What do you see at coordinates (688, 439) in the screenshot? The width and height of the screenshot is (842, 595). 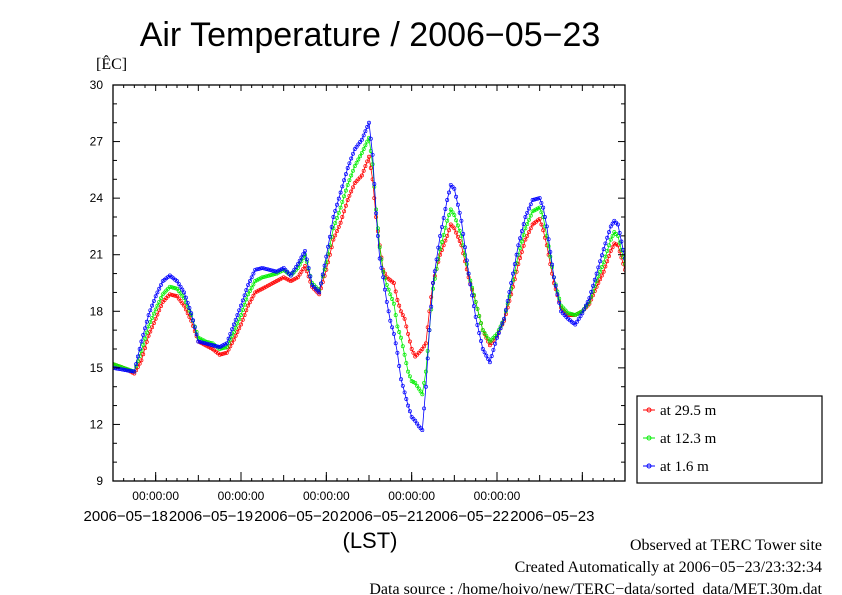 I see `legend-label: at 12.3 m` at bounding box center [688, 439].